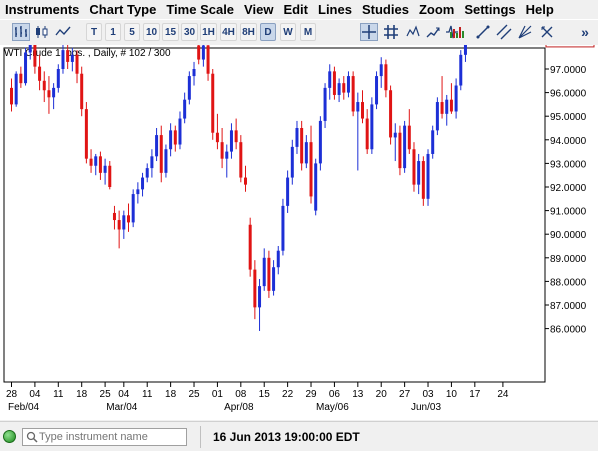 The width and height of the screenshot is (598, 451). I want to click on timeframe-4h: 4H, so click(228, 32).